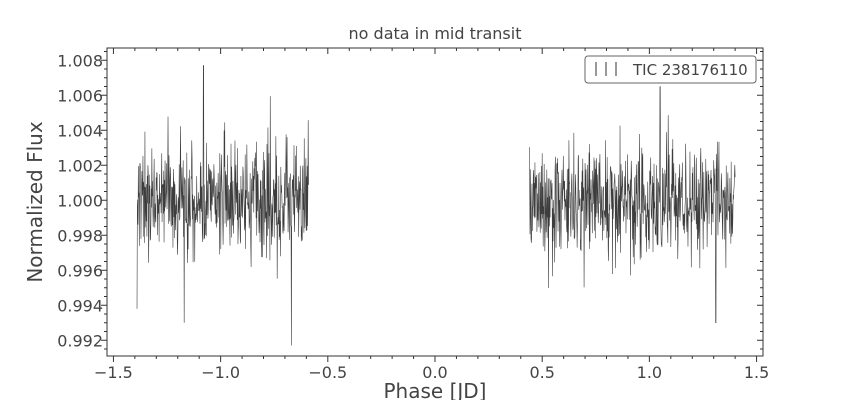 This screenshot has height=400, width=848. I want to click on x-tick-label: 0.5, so click(541, 372).